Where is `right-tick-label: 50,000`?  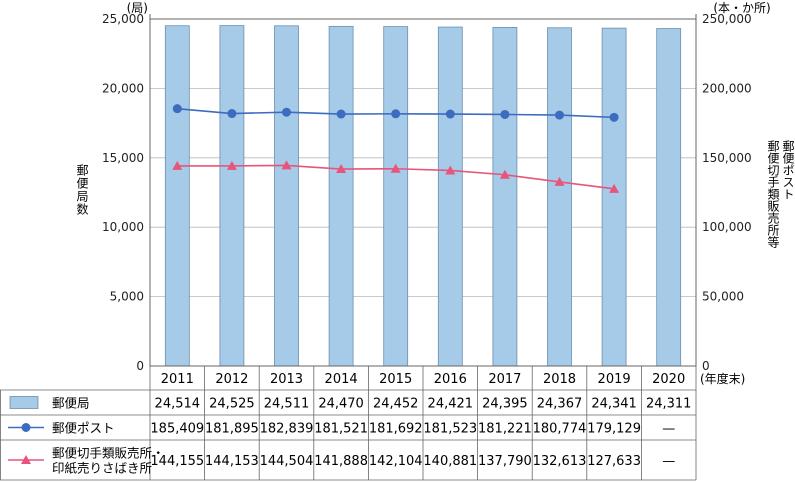
right-tick-label: 50,000 is located at coordinates (723, 297).